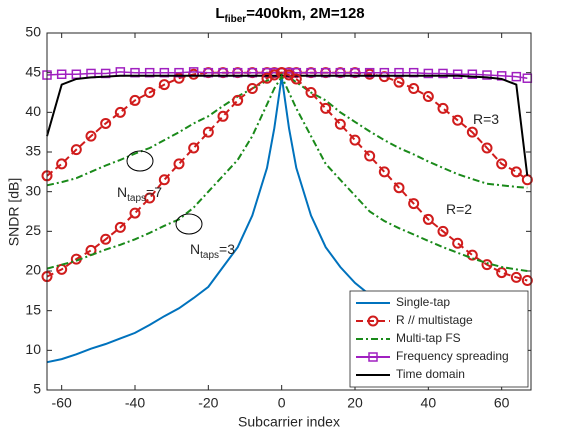 The height and width of the screenshot is (438, 584). I want to click on y-tick-label: 25, so click(33, 230).